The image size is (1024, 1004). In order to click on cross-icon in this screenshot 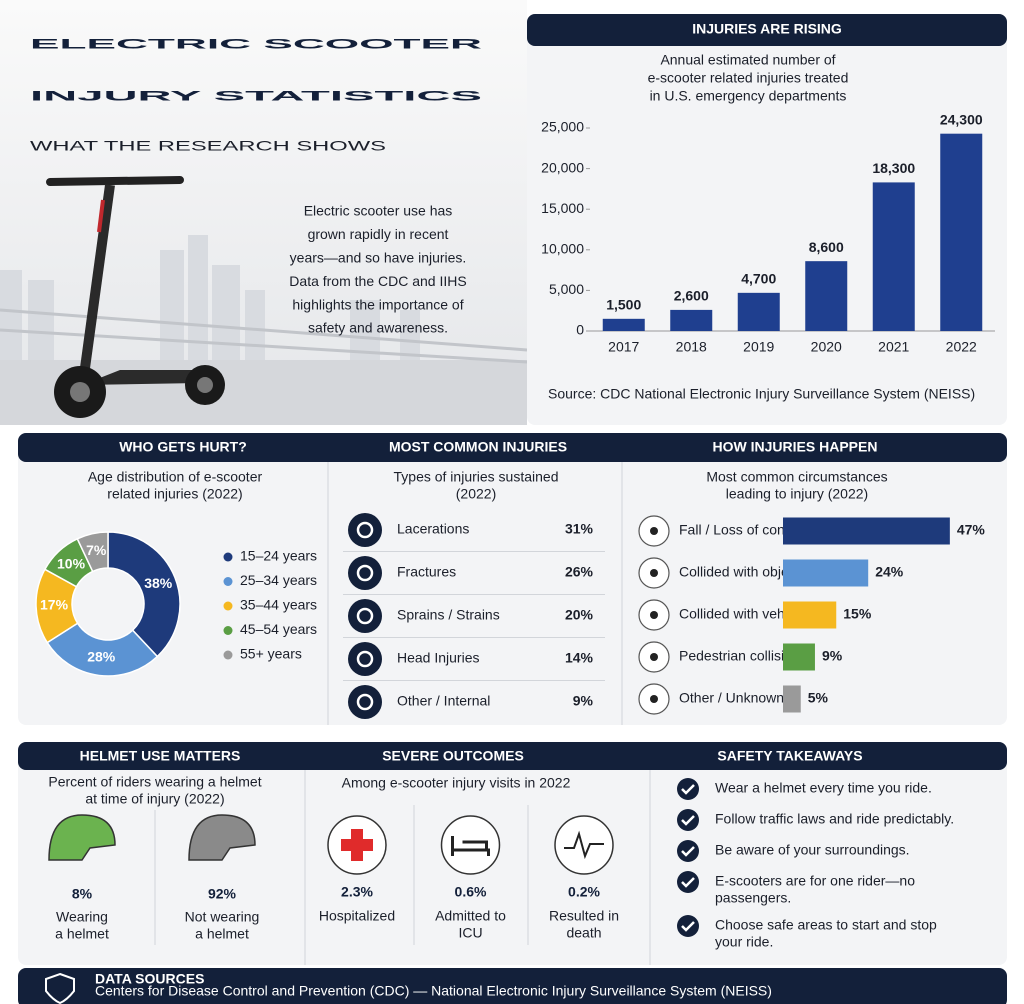, I will do `click(357, 845)`.